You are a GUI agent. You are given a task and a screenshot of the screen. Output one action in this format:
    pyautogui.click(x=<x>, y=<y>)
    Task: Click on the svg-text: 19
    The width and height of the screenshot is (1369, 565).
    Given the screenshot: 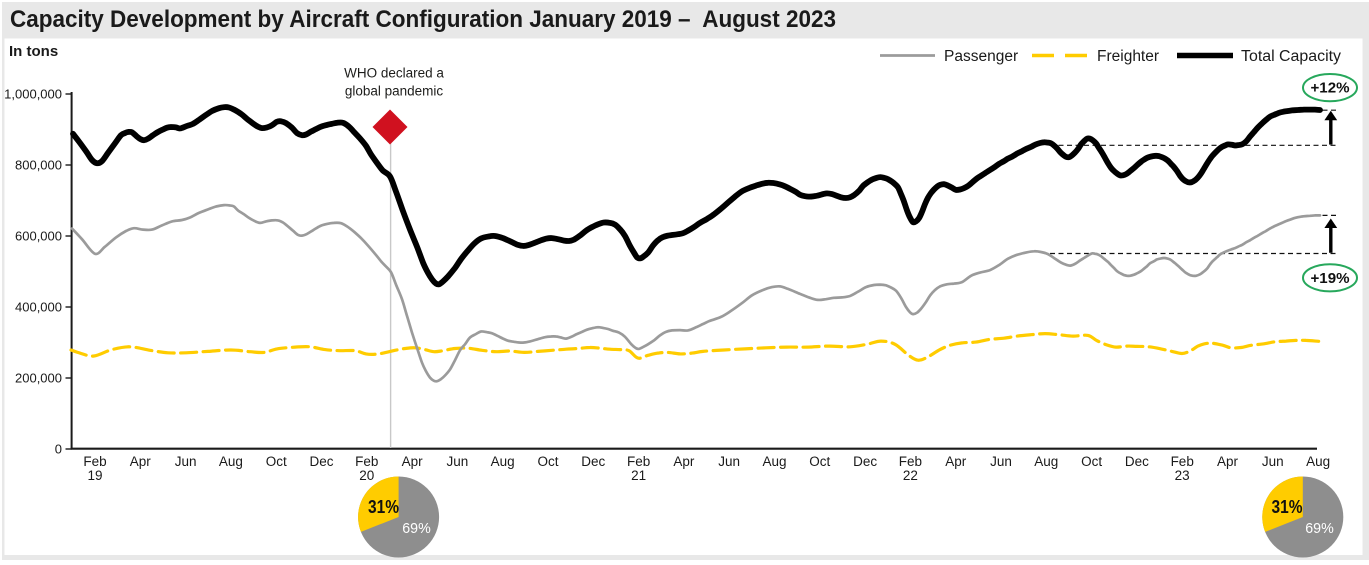 What is the action you would take?
    pyautogui.click(x=94, y=475)
    